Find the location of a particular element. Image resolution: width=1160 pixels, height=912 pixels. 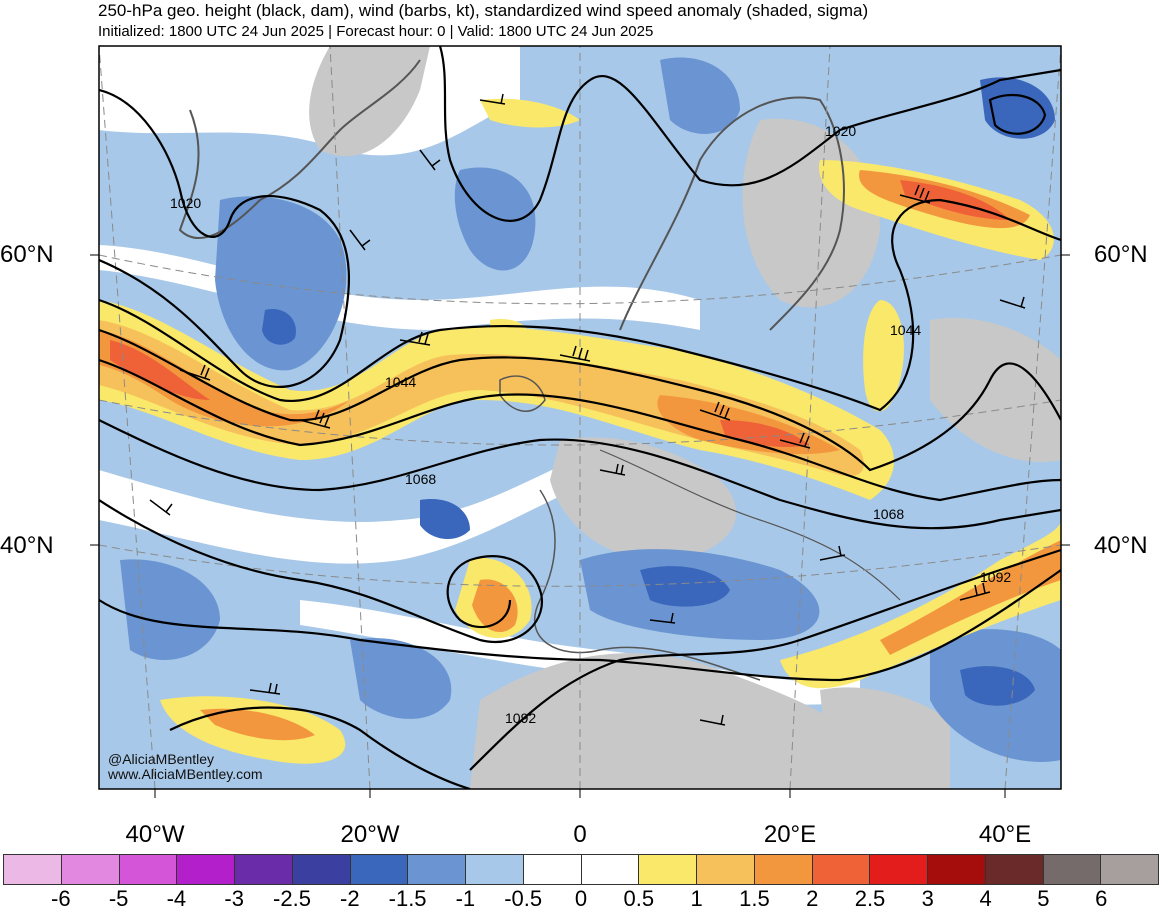

colorbar-tick-label: -1 is located at coordinates (465, 898).